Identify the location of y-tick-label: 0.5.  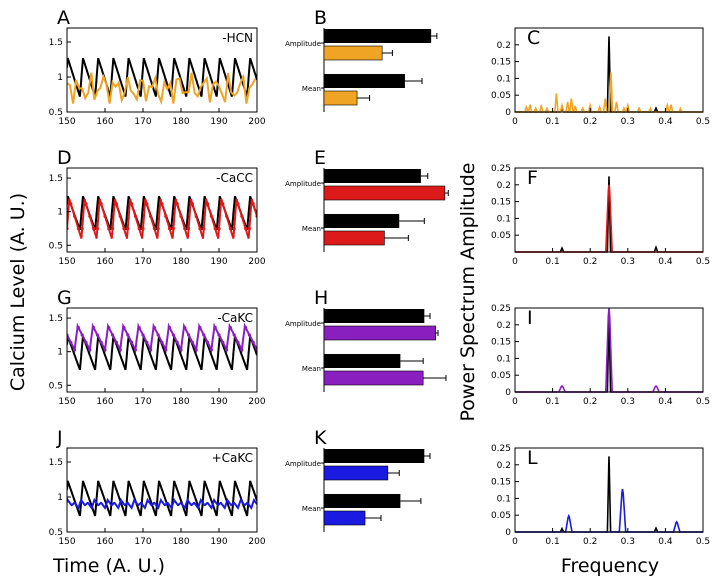
(56, 113).